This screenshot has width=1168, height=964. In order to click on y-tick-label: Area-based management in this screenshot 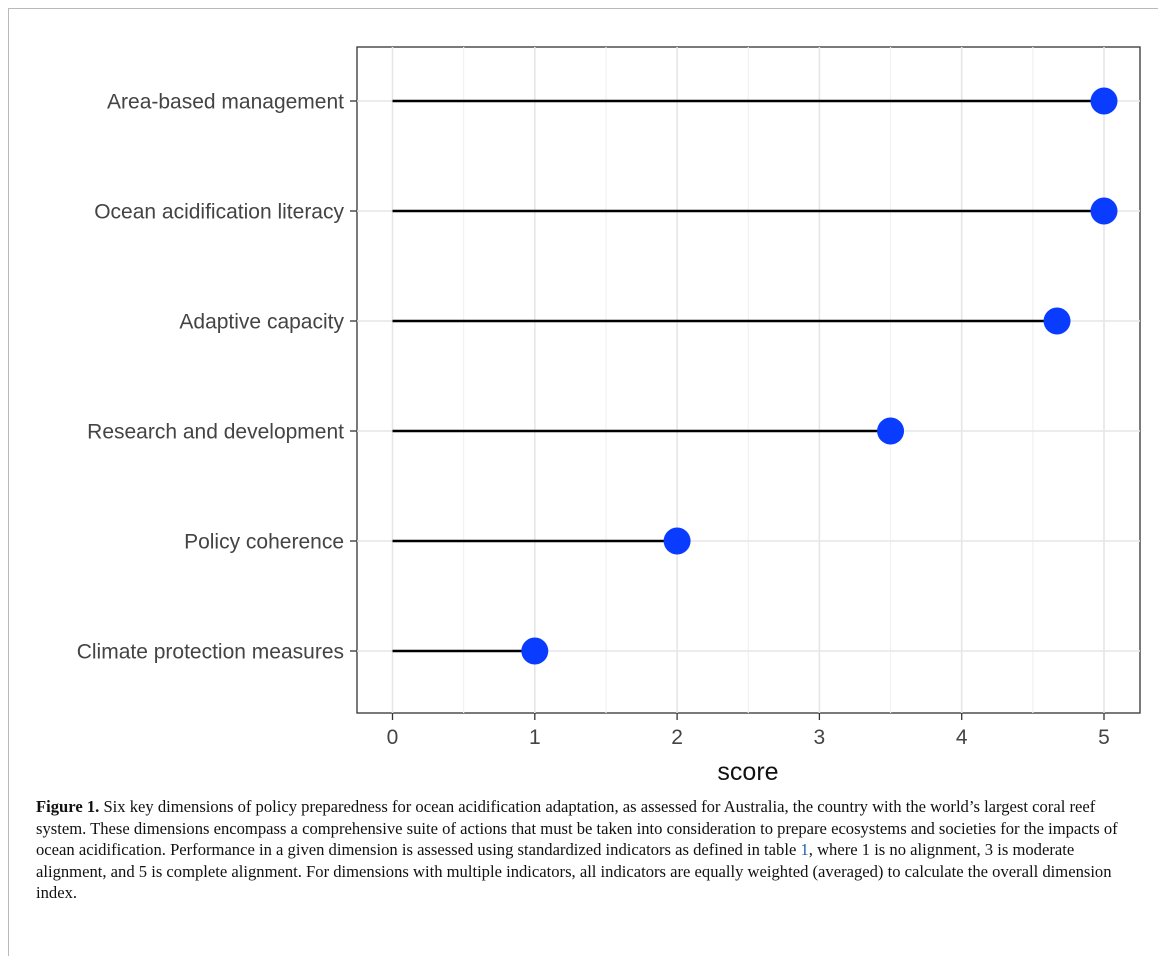, I will do `click(225, 102)`.